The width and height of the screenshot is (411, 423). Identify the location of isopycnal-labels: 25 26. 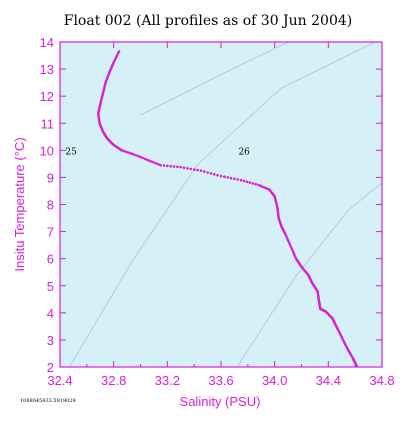
(157, 153).